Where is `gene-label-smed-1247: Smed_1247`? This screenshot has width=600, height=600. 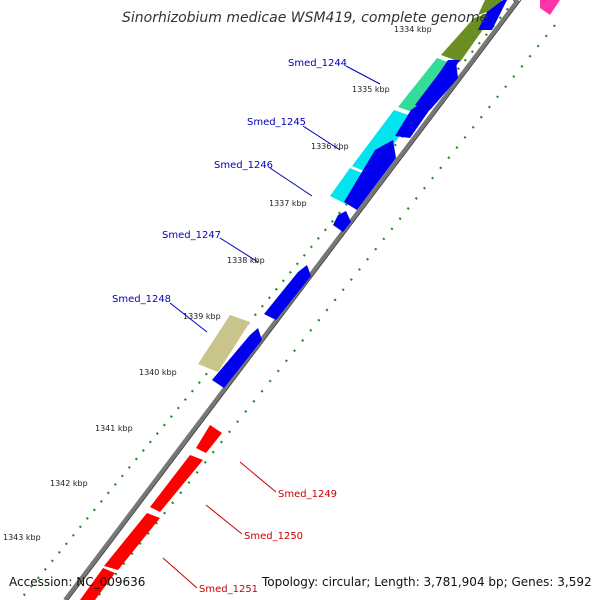 gene-label-smed-1247: Smed_1247 is located at coordinates (191, 235).